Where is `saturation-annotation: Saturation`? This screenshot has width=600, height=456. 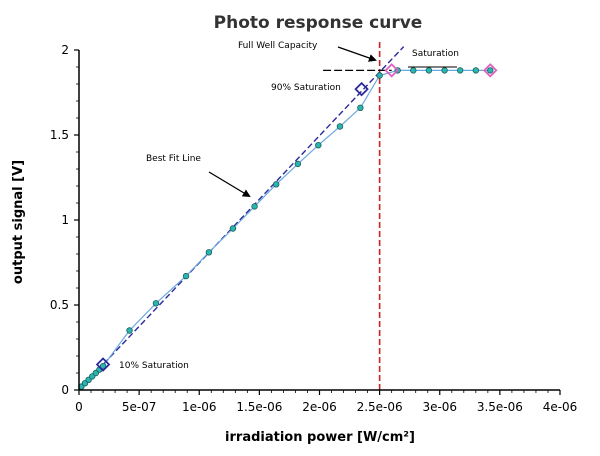
saturation-annotation: Saturation is located at coordinates (435, 54).